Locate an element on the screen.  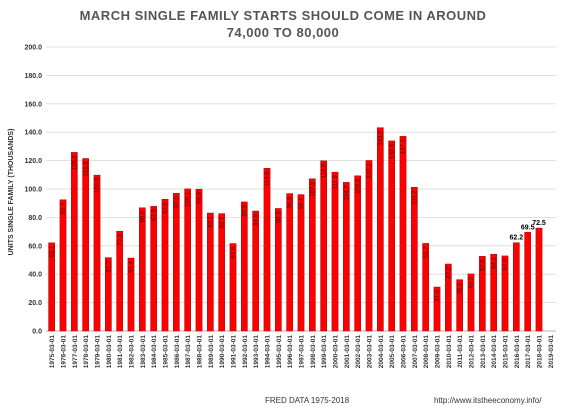
bar-value-label: 92.4 is located at coordinates (64, 208).